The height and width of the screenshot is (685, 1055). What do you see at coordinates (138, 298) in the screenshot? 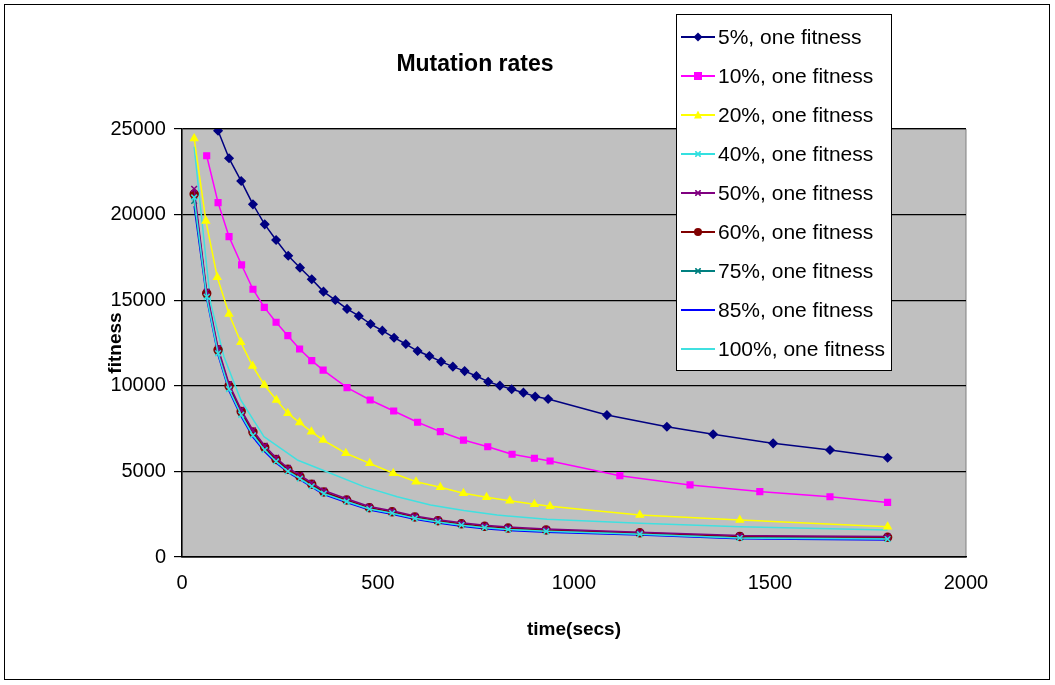
I see `y-tick-label: 15000` at bounding box center [138, 298].